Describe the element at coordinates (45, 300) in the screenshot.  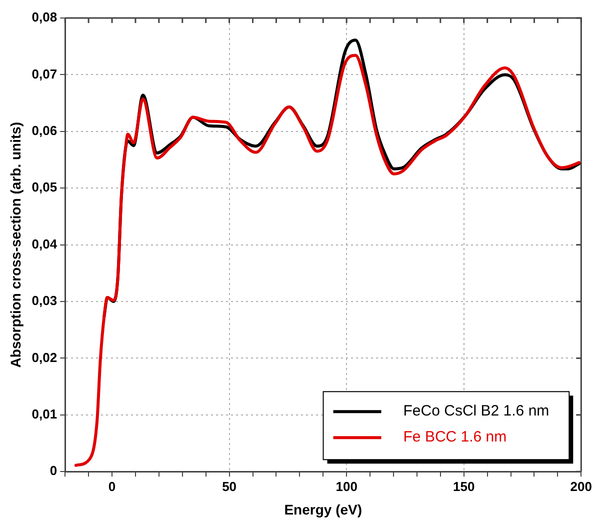
I see `y-tick-label: 0,03` at that location.